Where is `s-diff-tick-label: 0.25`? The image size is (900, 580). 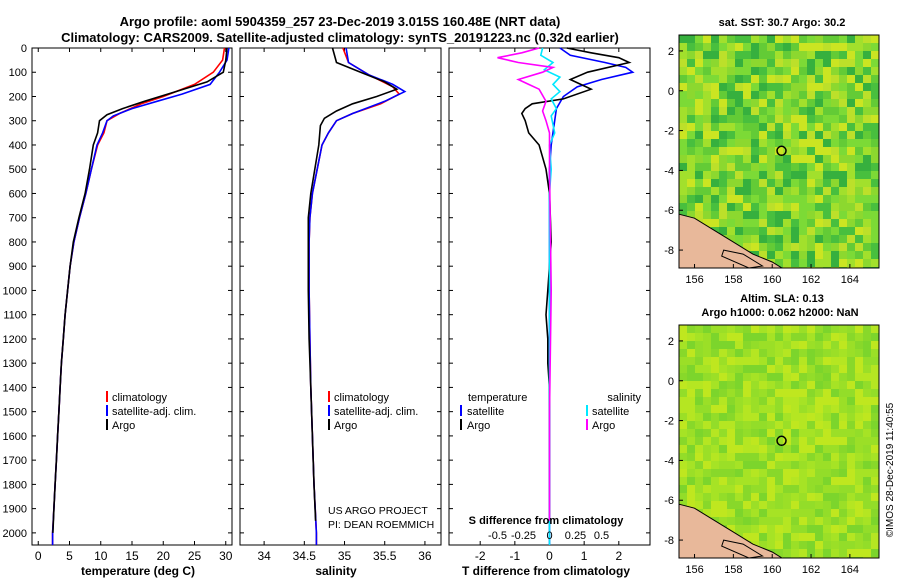 s-diff-tick-label: 0.25 is located at coordinates (575, 536).